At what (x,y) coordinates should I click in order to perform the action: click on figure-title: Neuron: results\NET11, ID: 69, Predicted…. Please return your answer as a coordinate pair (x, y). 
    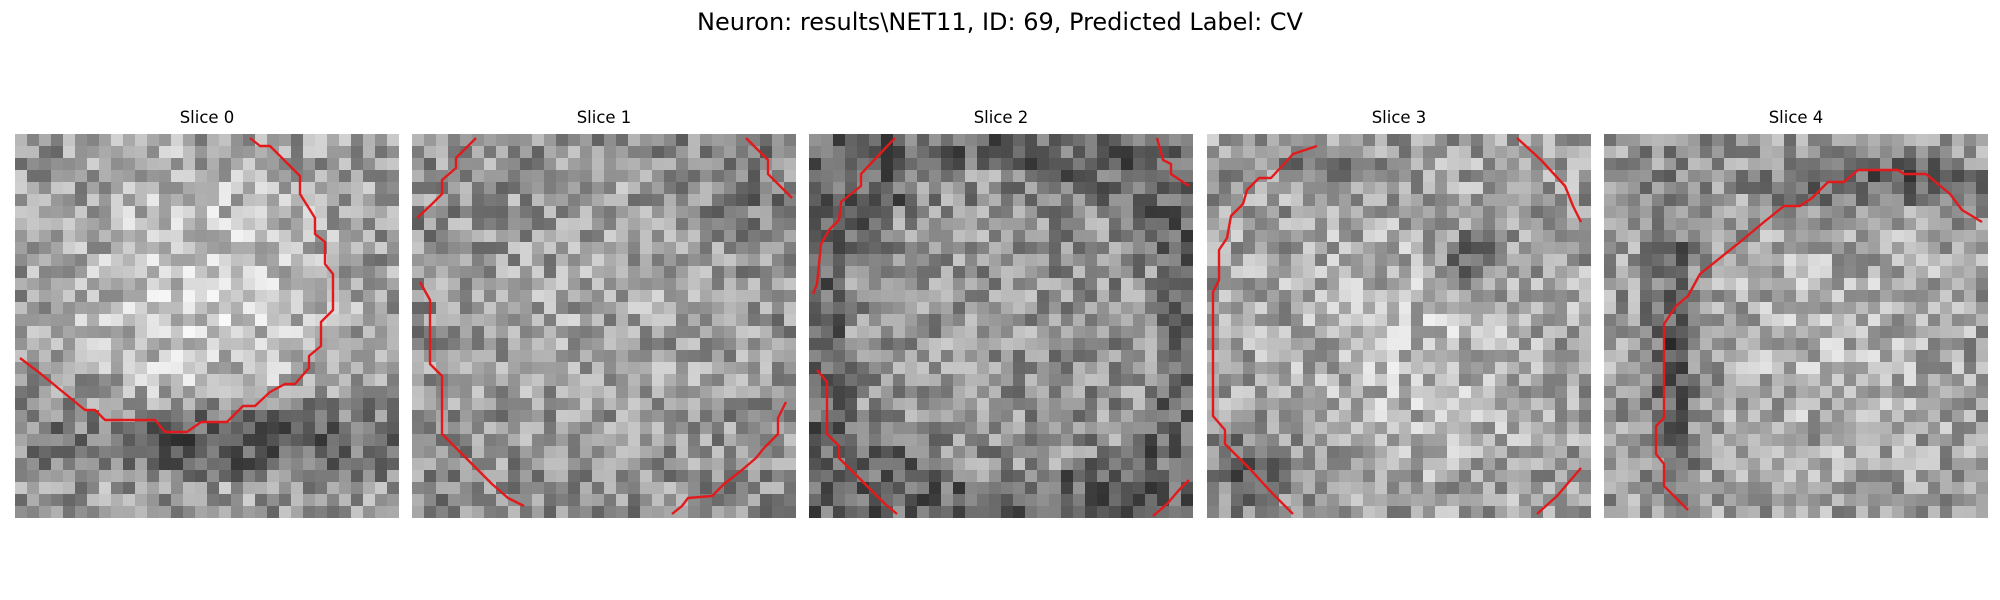
    Looking at the image, I should click on (1000, 22).